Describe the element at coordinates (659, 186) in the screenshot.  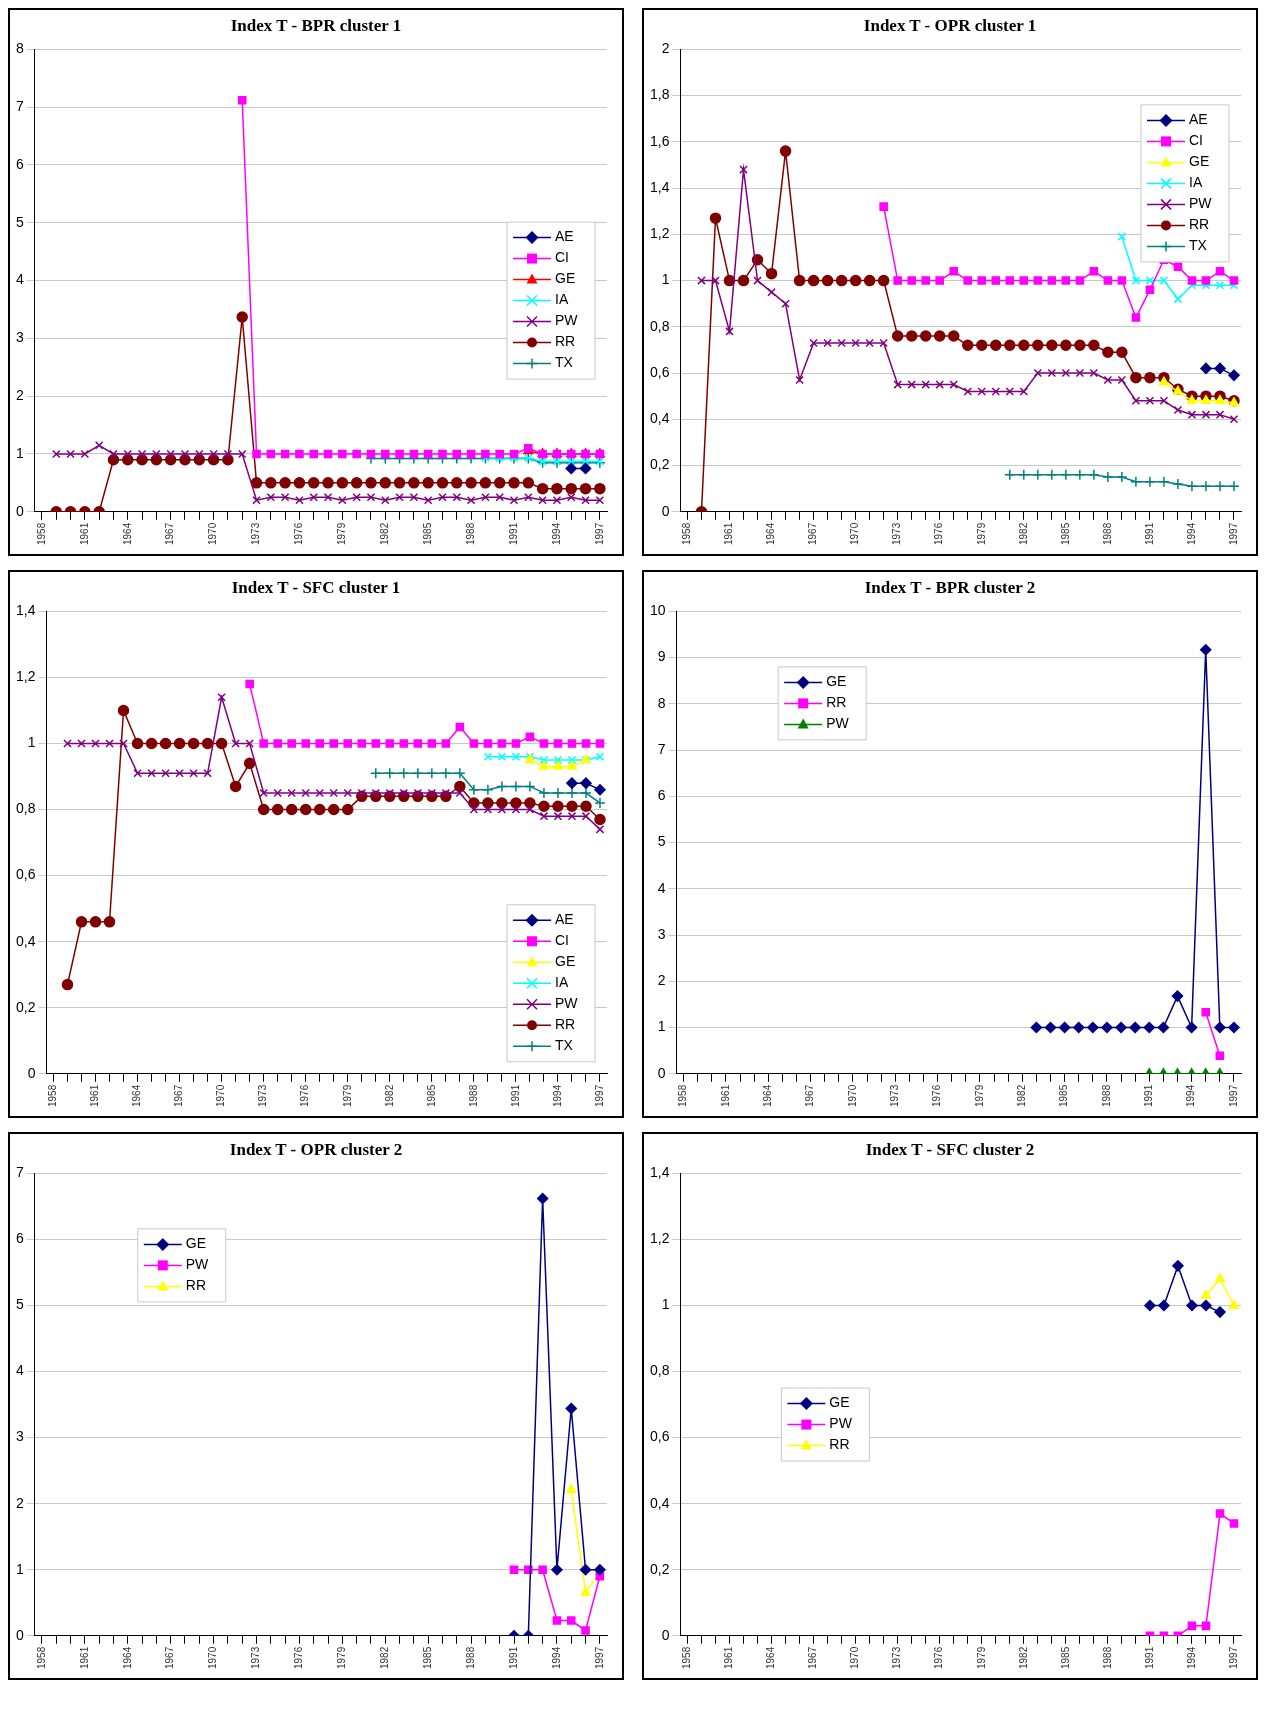
I see `y-tick-label: 1,4` at that location.